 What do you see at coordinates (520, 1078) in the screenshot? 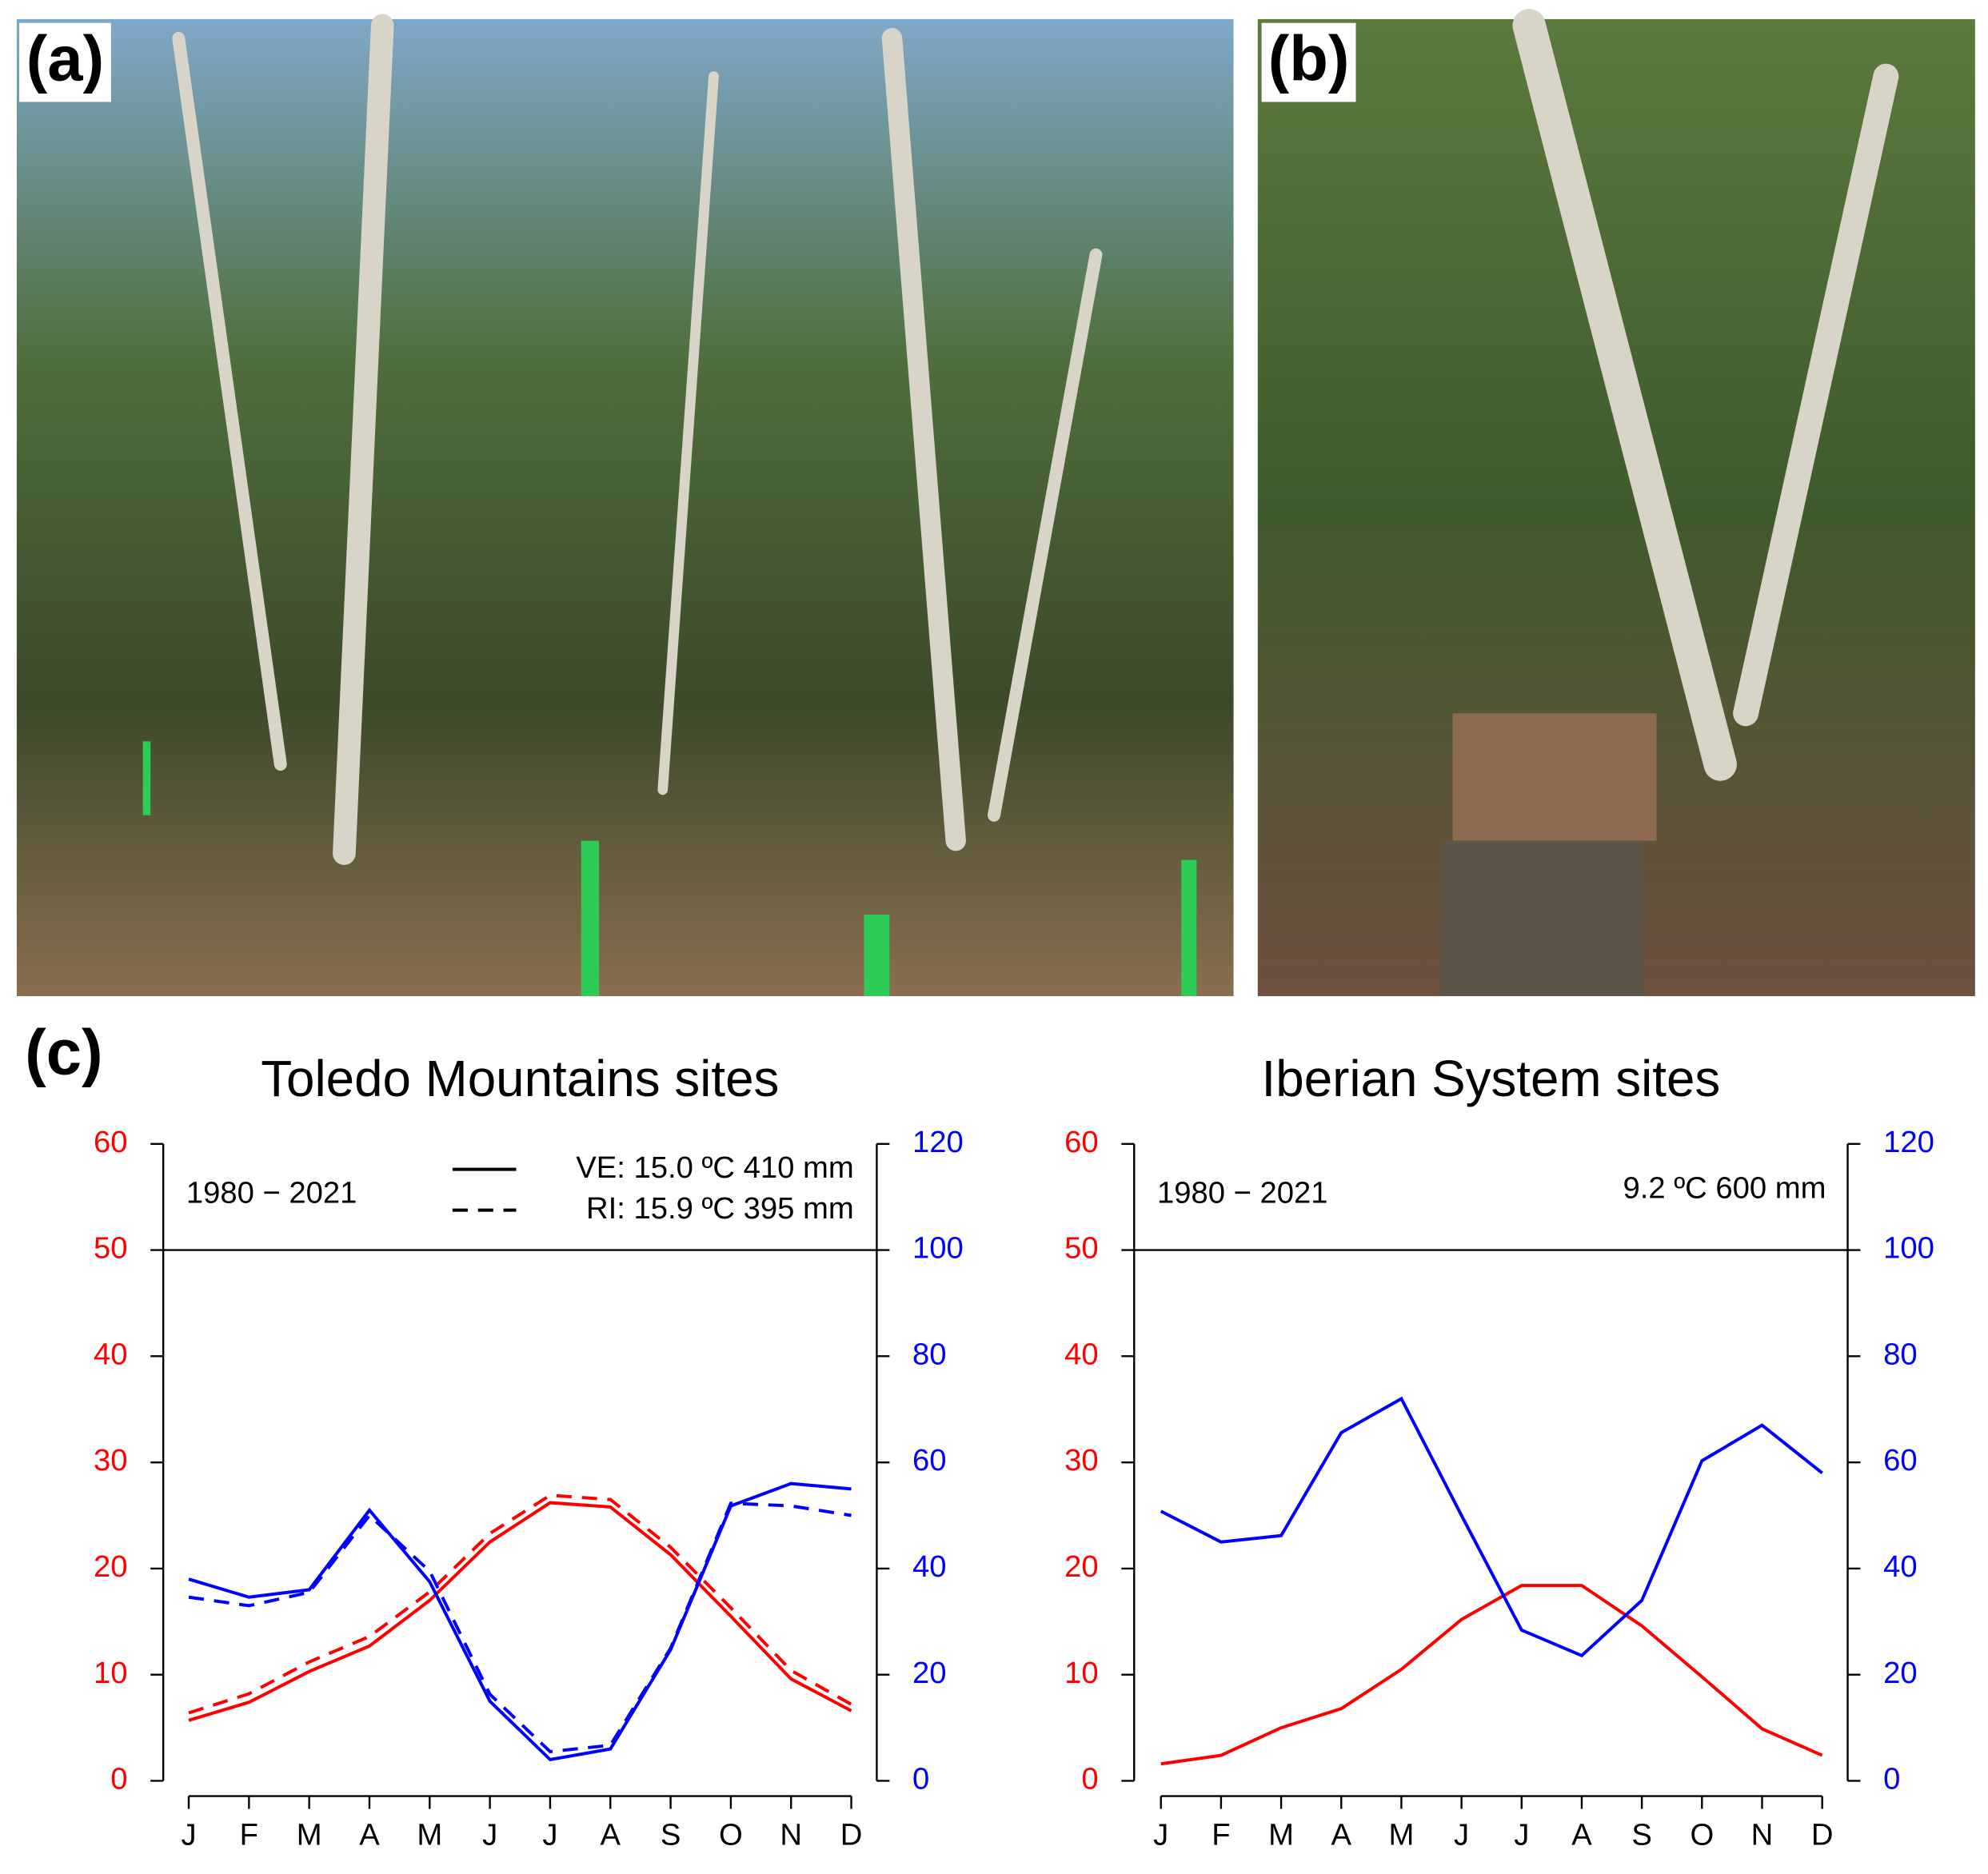
I see `chart-title: Toledo Mountains sites` at bounding box center [520, 1078].